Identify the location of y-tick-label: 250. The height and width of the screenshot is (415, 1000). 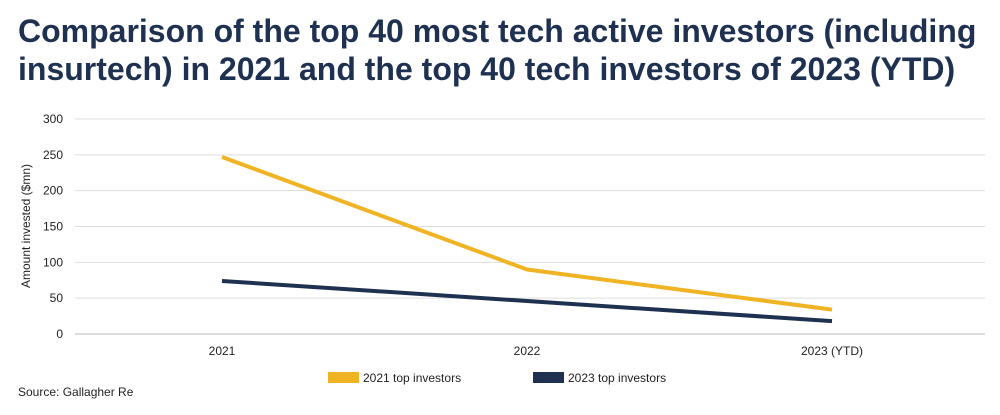
(53, 155).